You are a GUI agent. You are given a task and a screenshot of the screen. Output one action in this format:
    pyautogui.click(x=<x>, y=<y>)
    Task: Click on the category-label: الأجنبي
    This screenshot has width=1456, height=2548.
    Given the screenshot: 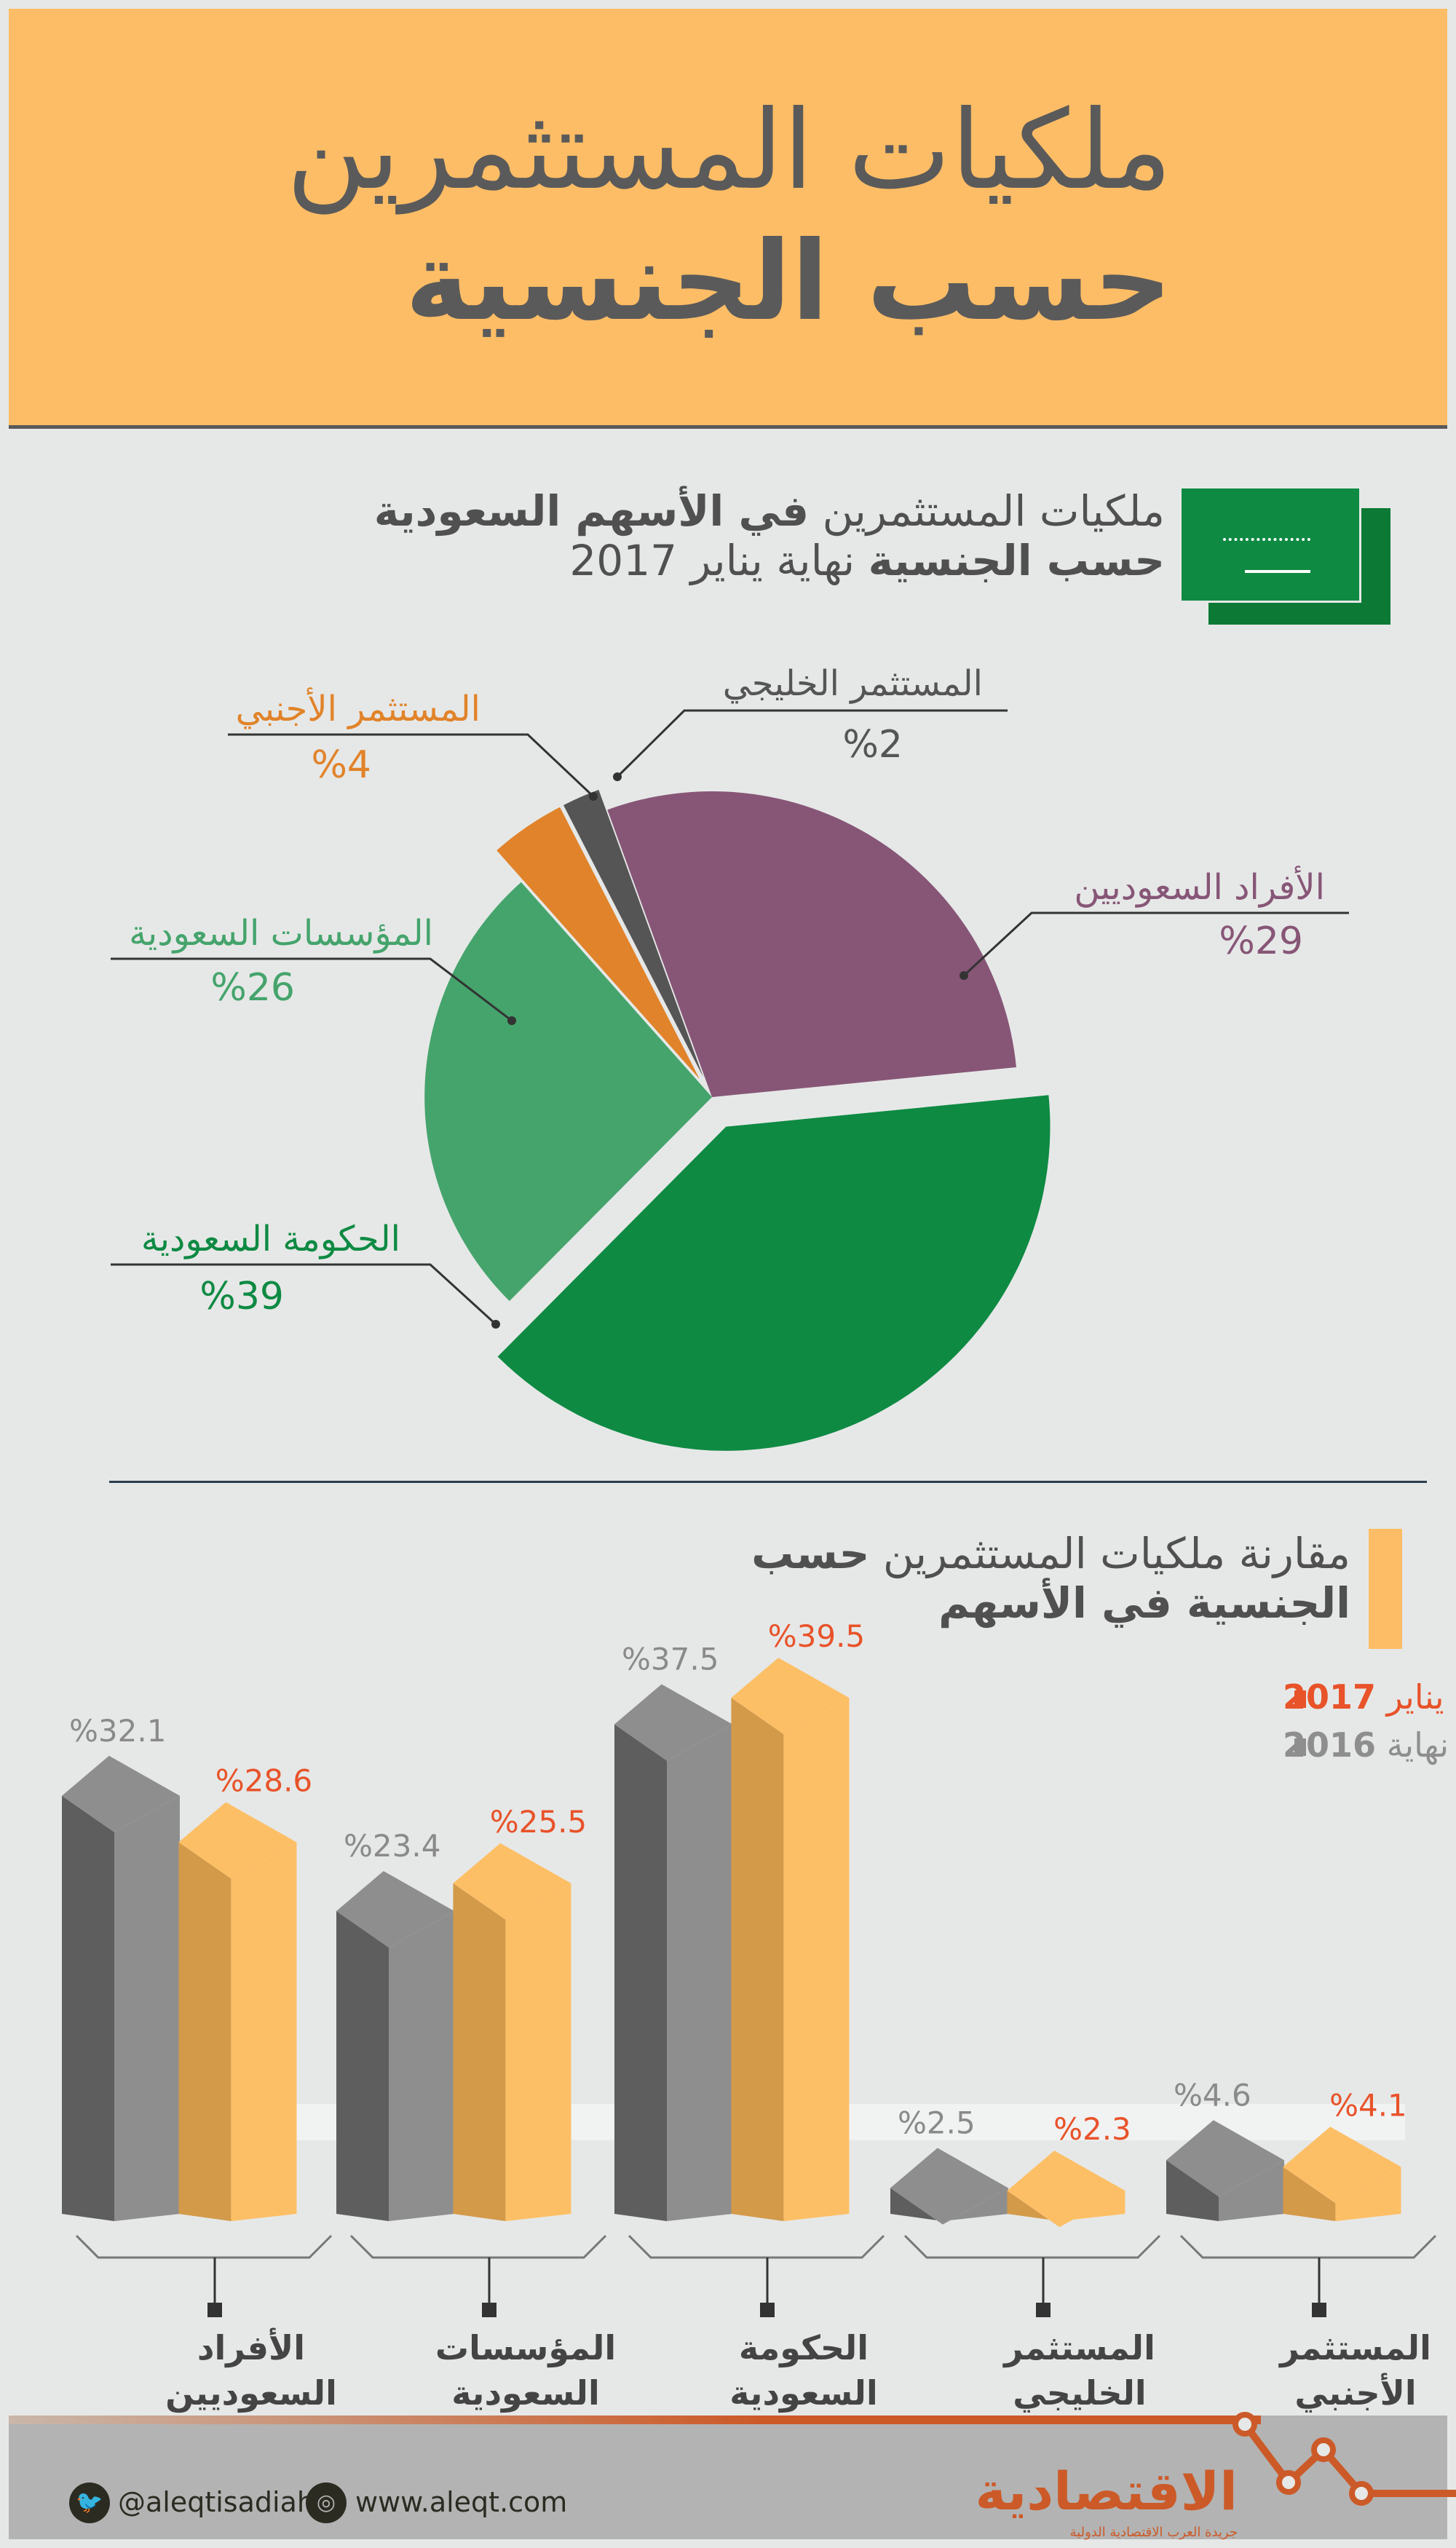 What is the action you would take?
    pyautogui.click(x=1355, y=2393)
    